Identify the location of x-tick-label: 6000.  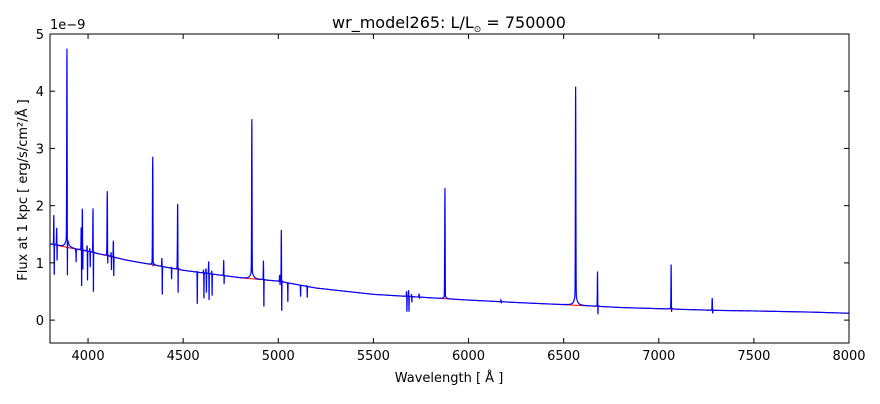
(468, 356).